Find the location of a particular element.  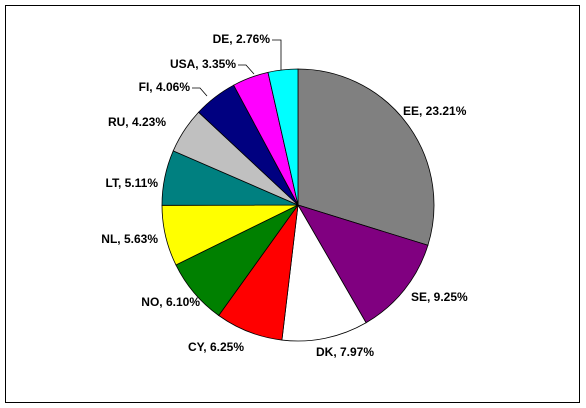

data-label: LT, 5.11% is located at coordinates (132, 183).